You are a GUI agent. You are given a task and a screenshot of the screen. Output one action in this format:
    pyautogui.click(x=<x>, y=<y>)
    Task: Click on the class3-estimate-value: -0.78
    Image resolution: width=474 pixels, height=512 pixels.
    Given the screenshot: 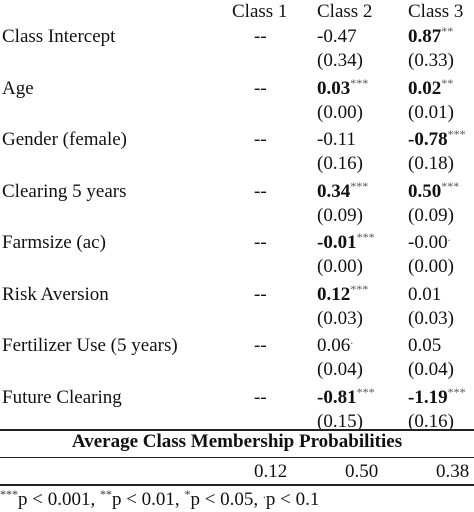 What is the action you would take?
    pyautogui.click(x=428, y=139)
    